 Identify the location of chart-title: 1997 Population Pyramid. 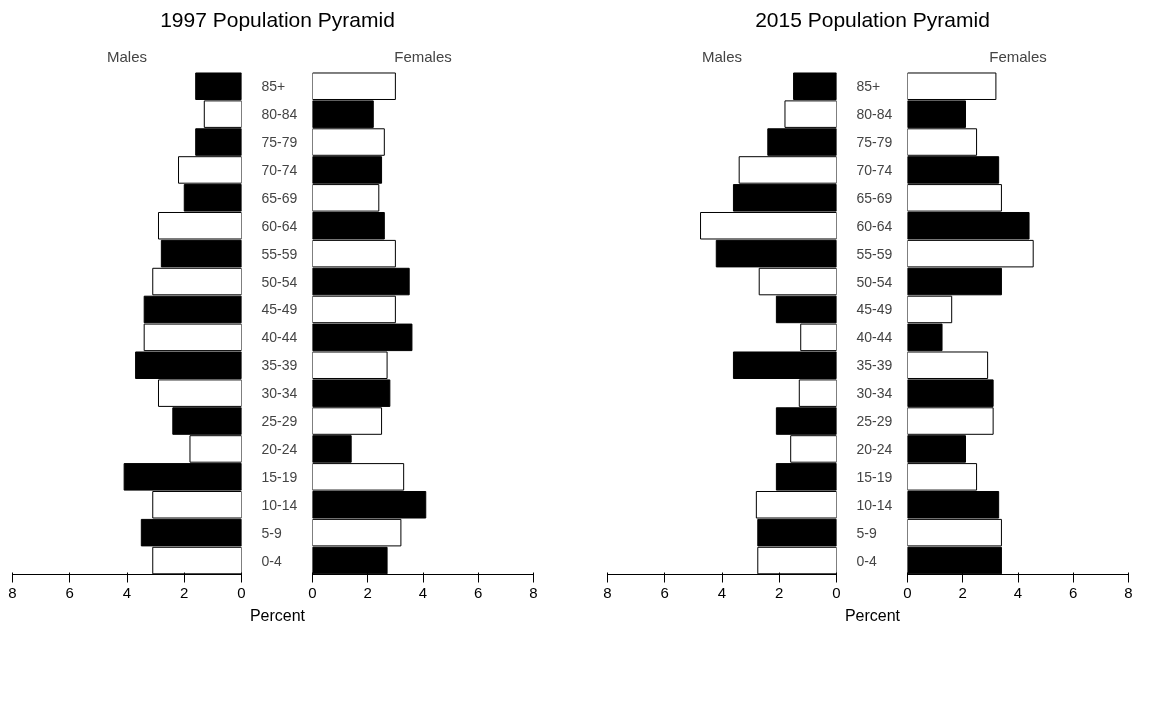
(277, 20).